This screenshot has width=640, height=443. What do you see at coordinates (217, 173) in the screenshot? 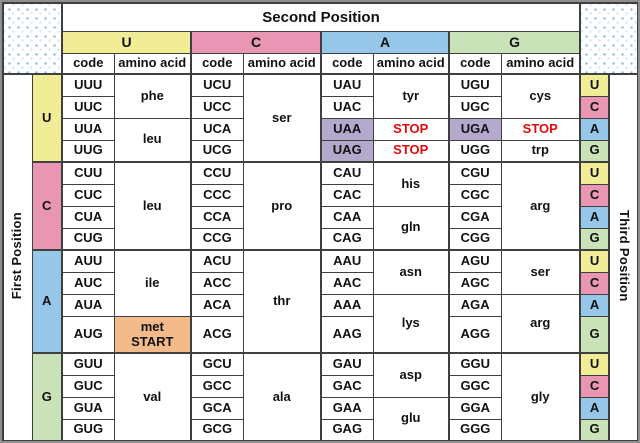
I see `codon-ccu: CCU` at bounding box center [217, 173].